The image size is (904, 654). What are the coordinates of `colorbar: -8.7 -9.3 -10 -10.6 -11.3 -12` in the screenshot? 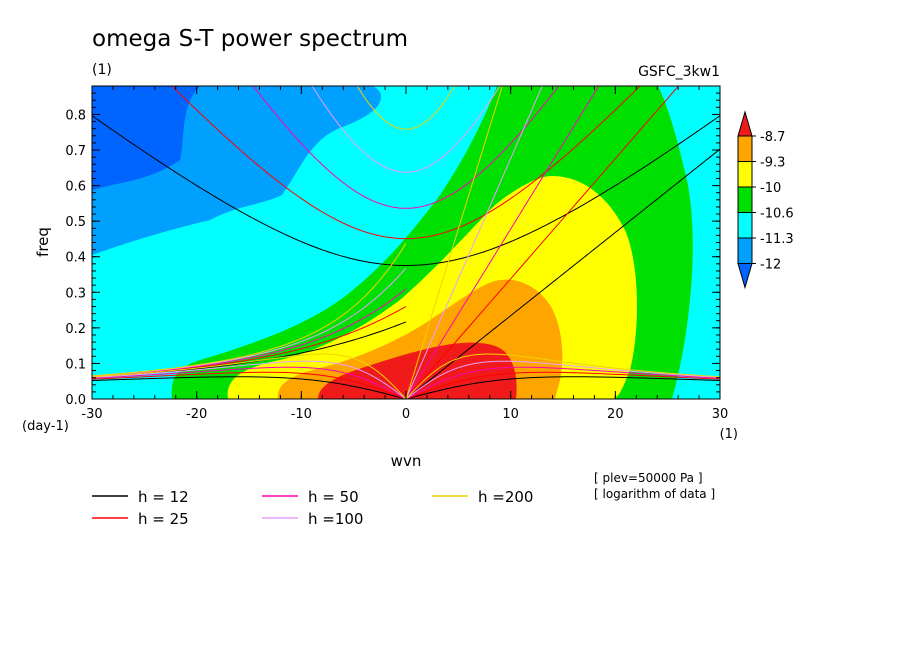 It's located at (765, 200).